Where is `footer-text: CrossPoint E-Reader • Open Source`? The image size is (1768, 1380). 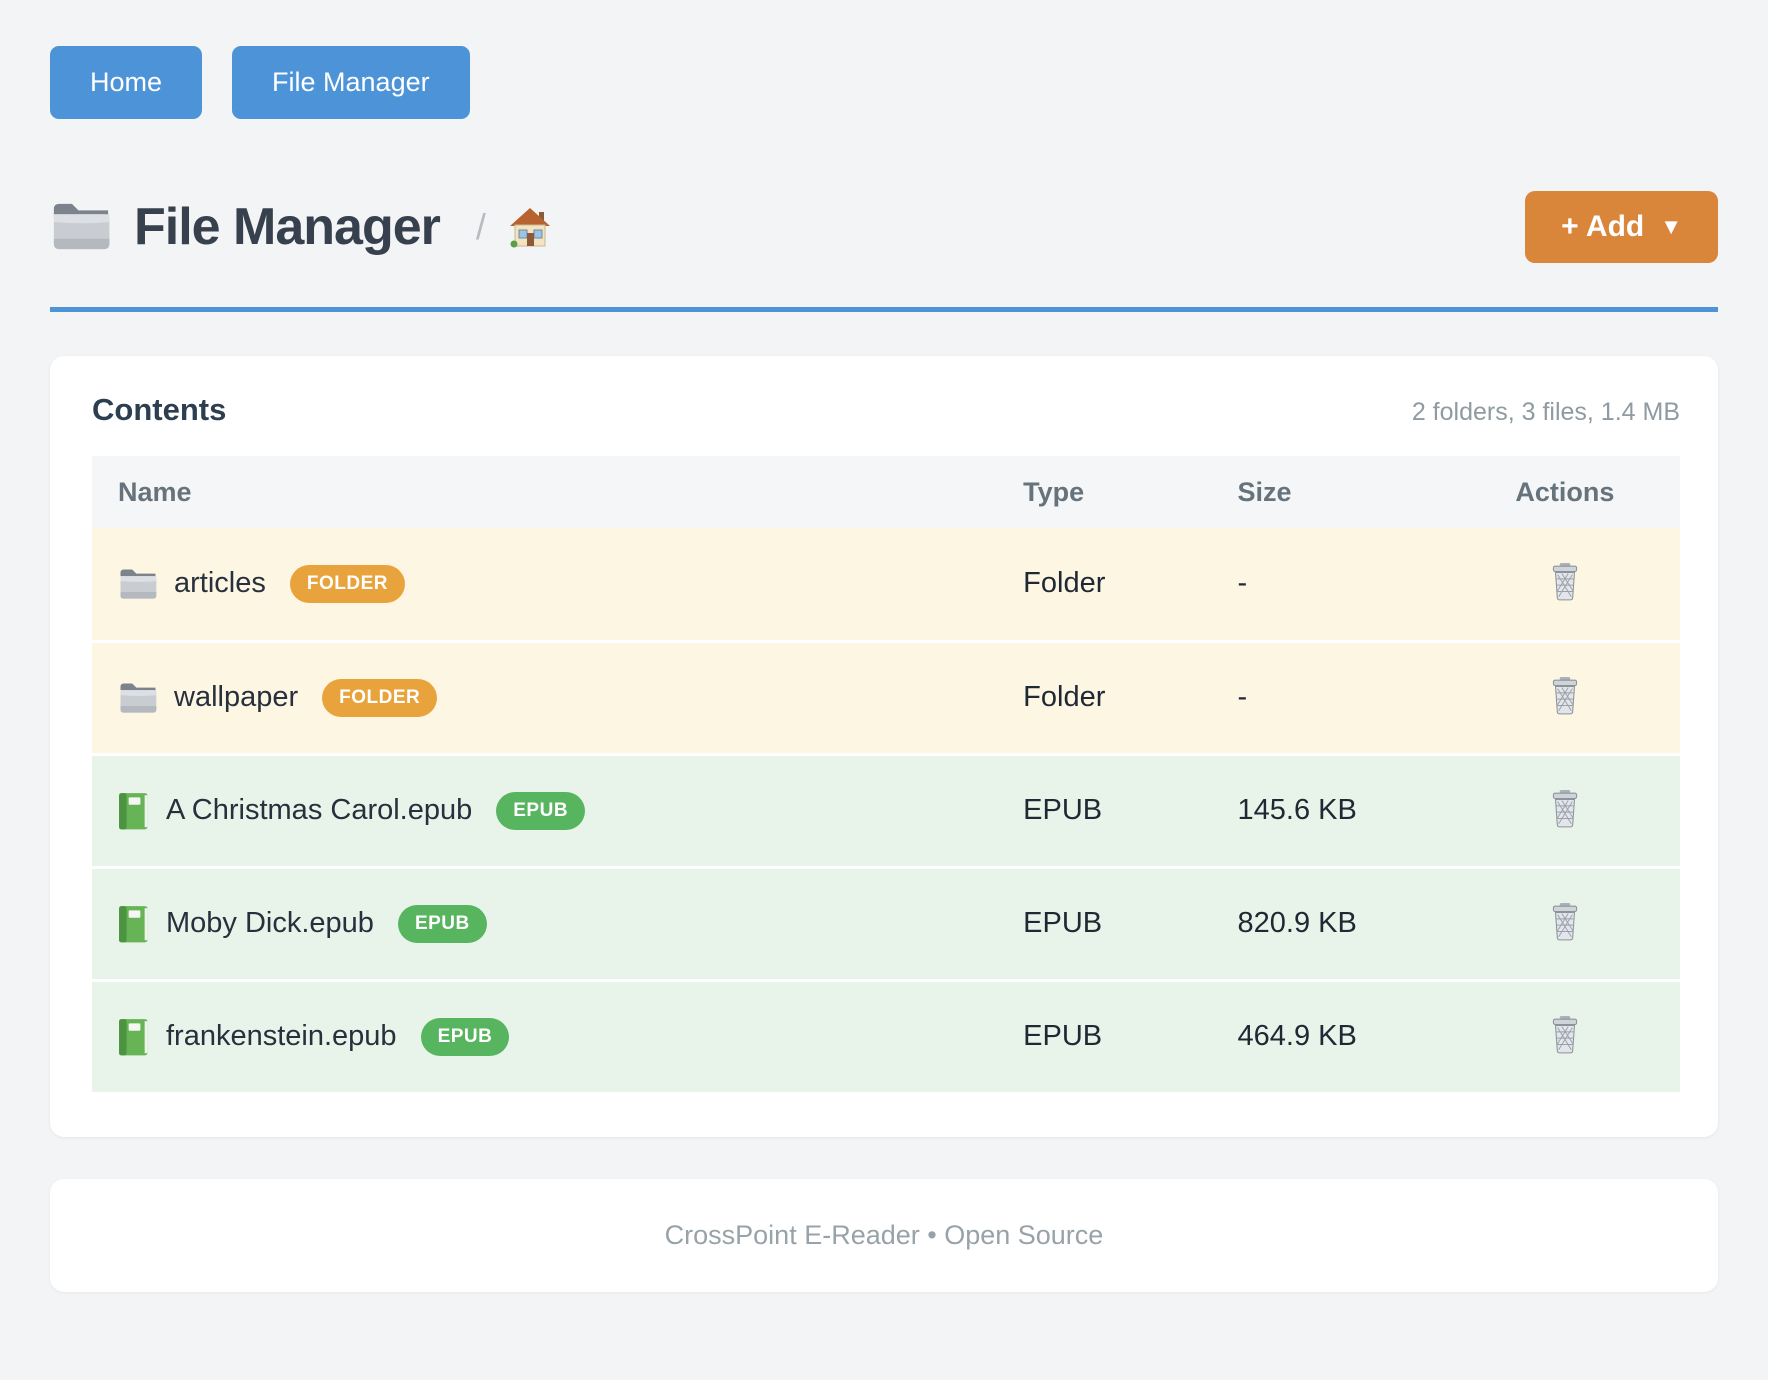 footer-text: CrossPoint E-Reader • Open Source is located at coordinates (884, 1234).